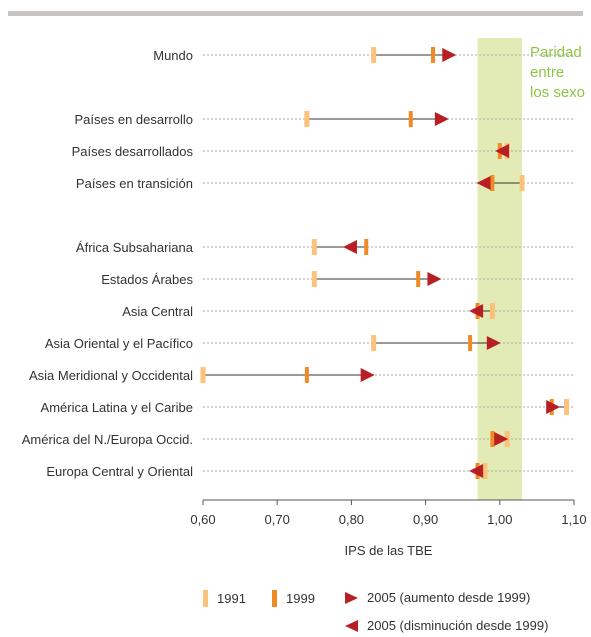 This screenshot has width=591, height=637. What do you see at coordinates (147, 279) in the screenshot?
I see `category-label: Estados Árabes` at bounding box center [147, 279].